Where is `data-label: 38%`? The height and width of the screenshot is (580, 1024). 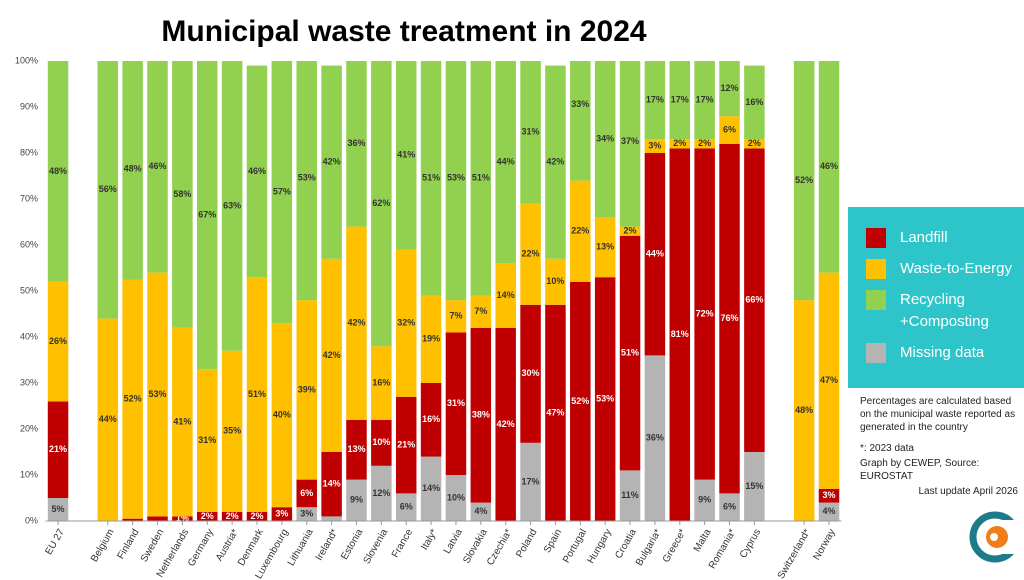
data-label: 38% is located at coordinates (481, 415).